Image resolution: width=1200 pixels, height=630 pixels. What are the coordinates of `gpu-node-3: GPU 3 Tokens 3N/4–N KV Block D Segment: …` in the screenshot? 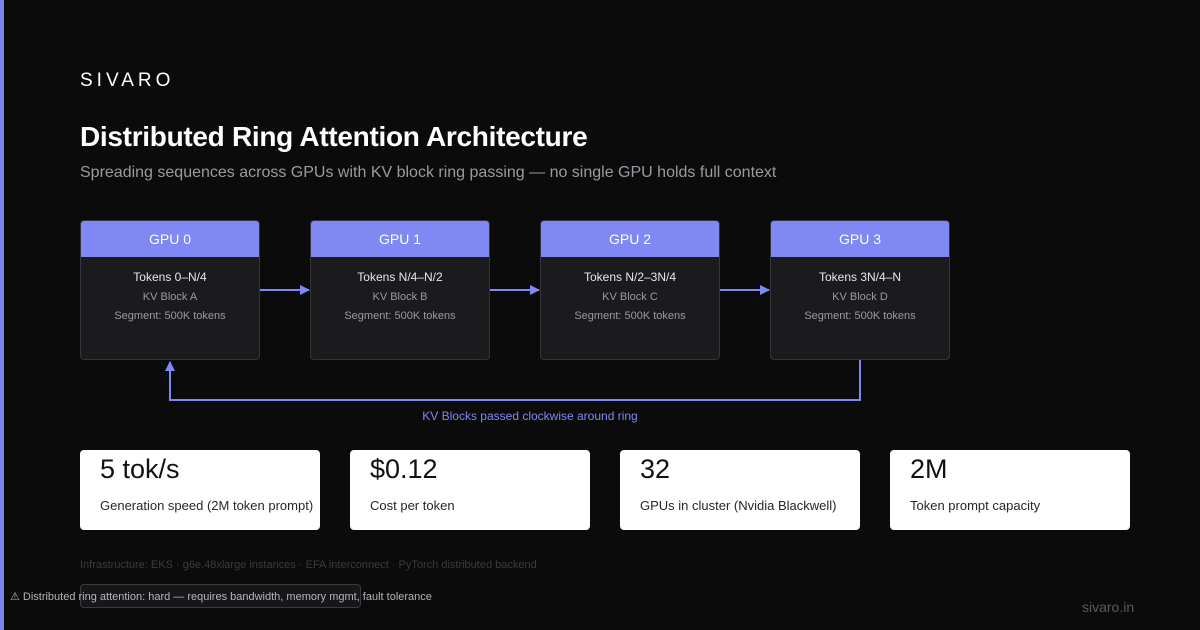 It's located at (860, 290).